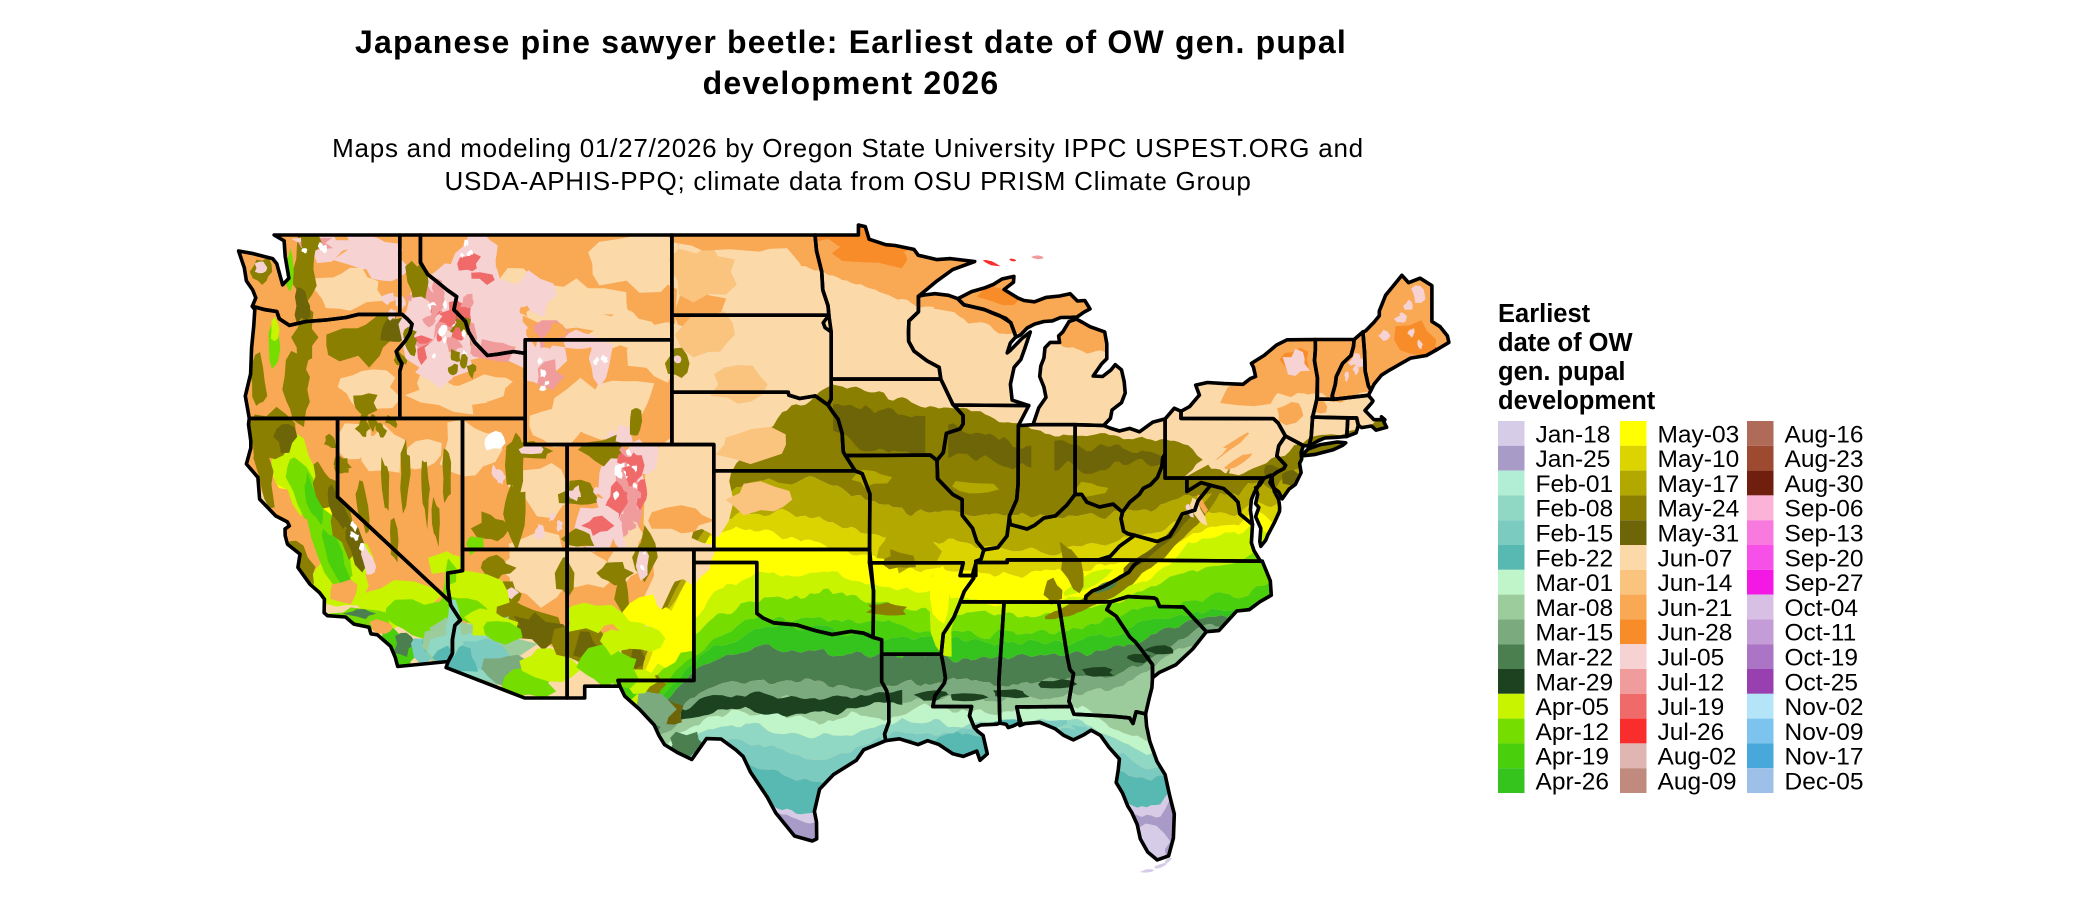 This screenshot has width=2100, height=897. Describe the element at coordinates (1699, 459) in the screenshot. I see `svg-text: May-10` at that location.